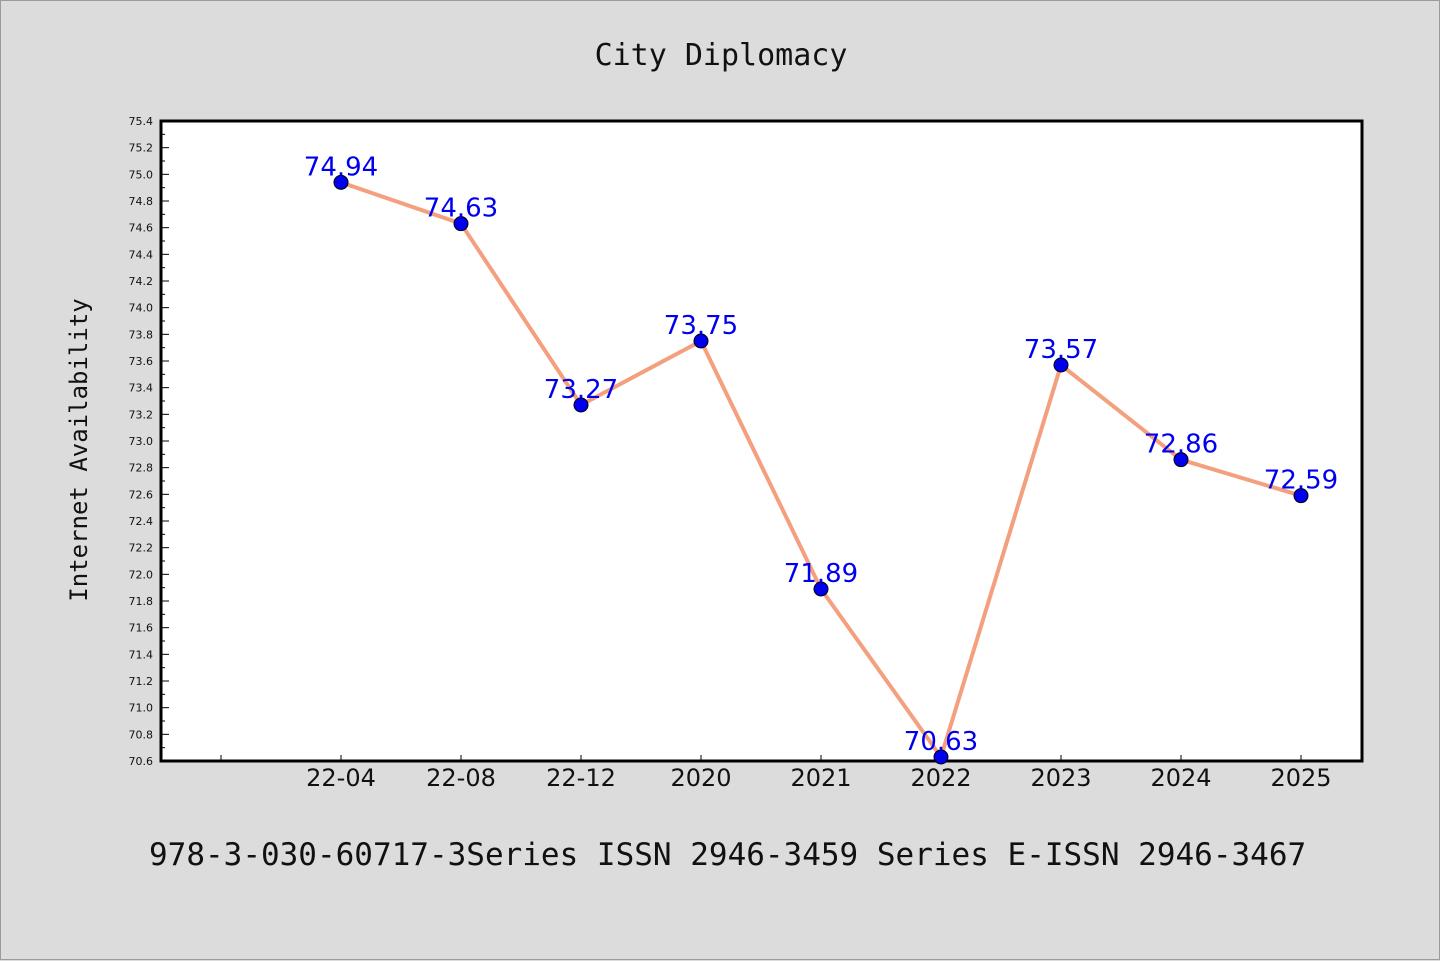  What do you see at coordinates (461, 778) in the screenshot?
I see `x-tick-label: 22-08` at bounding box center [461, 778].